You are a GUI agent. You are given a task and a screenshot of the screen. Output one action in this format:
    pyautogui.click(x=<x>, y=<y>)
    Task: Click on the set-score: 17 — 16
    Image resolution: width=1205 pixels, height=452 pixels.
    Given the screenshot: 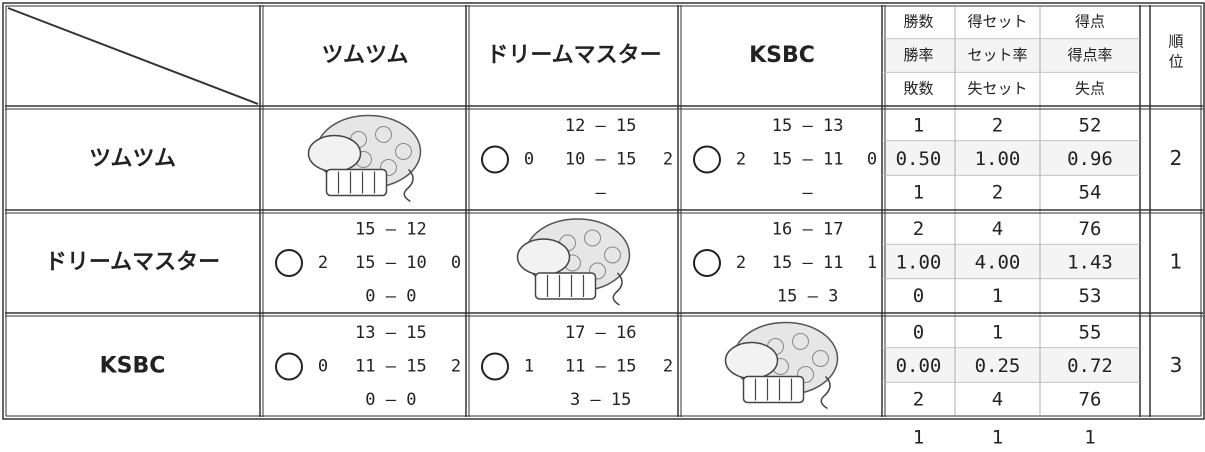 What is the action you would take?
    pyautogui.click(x=601, y=333)
    